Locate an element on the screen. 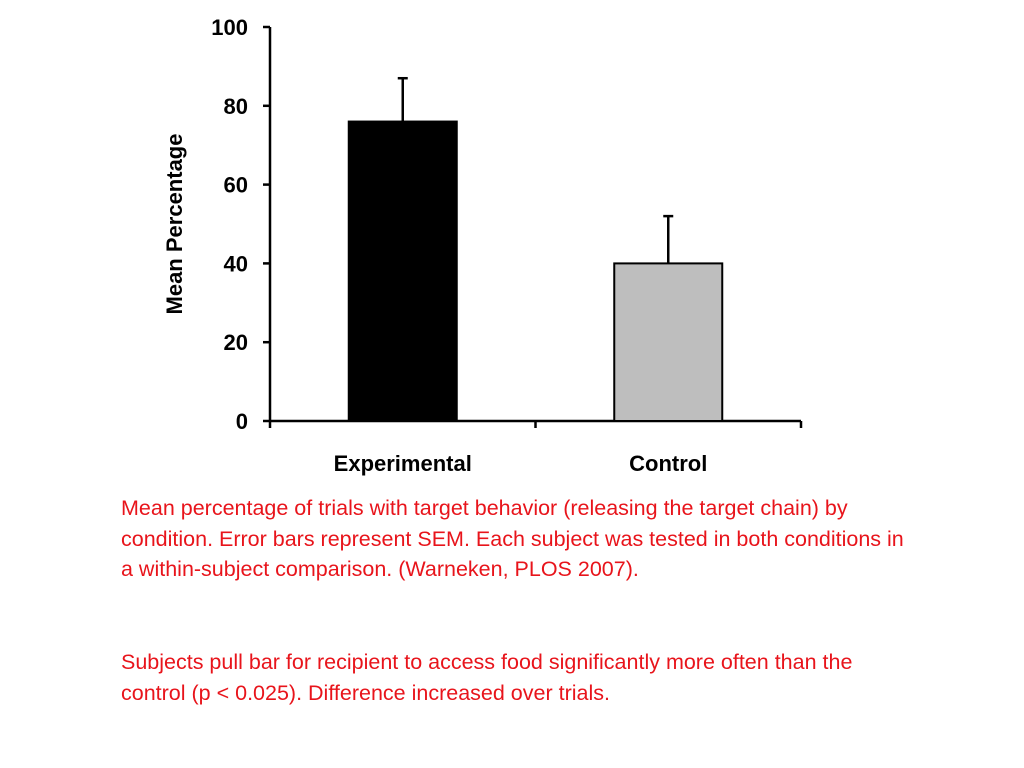 Image resolution: width=1024 pixels, height=768 pixels. y-tick-label-20: 20 is located at coordinates (236, 342).